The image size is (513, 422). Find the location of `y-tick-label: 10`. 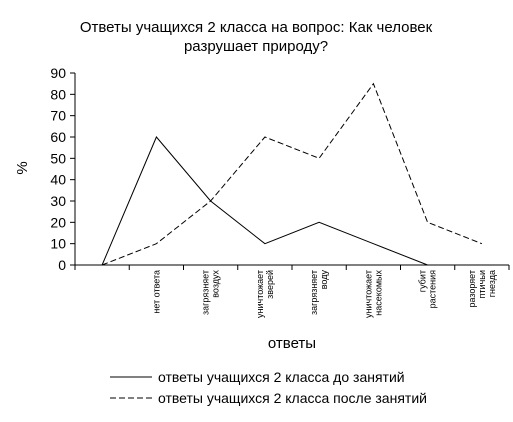

y-tick-label: 10 is located at coordinates (58, 244).